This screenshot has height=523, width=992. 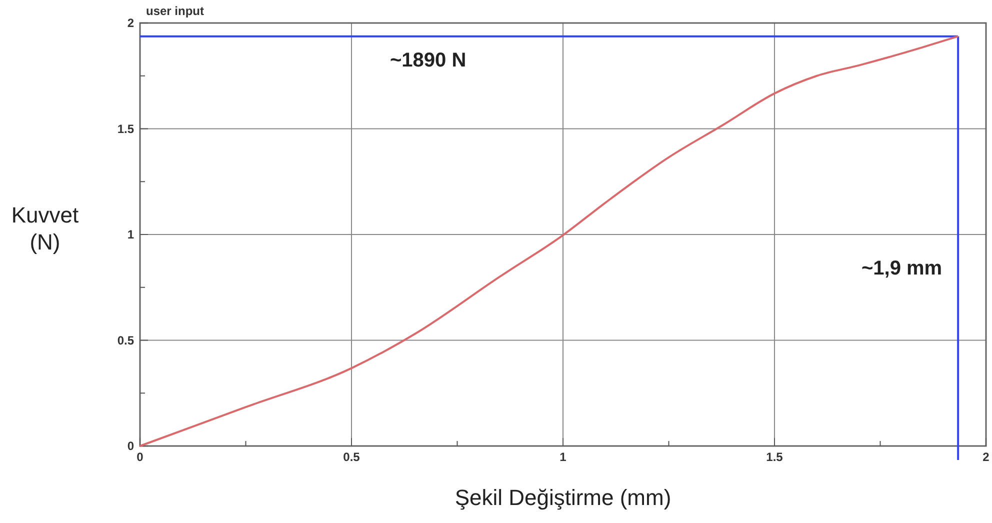 What do you see at coordinates (901, 269) in the screenshot?
I see `ref-line-label: ~1,9 mm` at bounding box center [901, 269].